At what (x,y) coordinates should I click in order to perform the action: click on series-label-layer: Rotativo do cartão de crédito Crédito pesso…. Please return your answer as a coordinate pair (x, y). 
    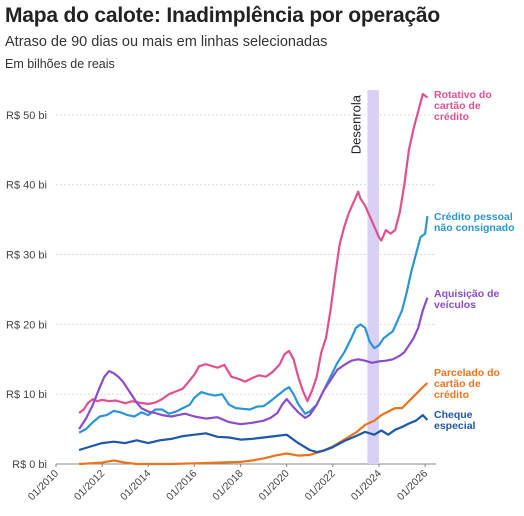
    Looking at the image, I should click on (474, 260).